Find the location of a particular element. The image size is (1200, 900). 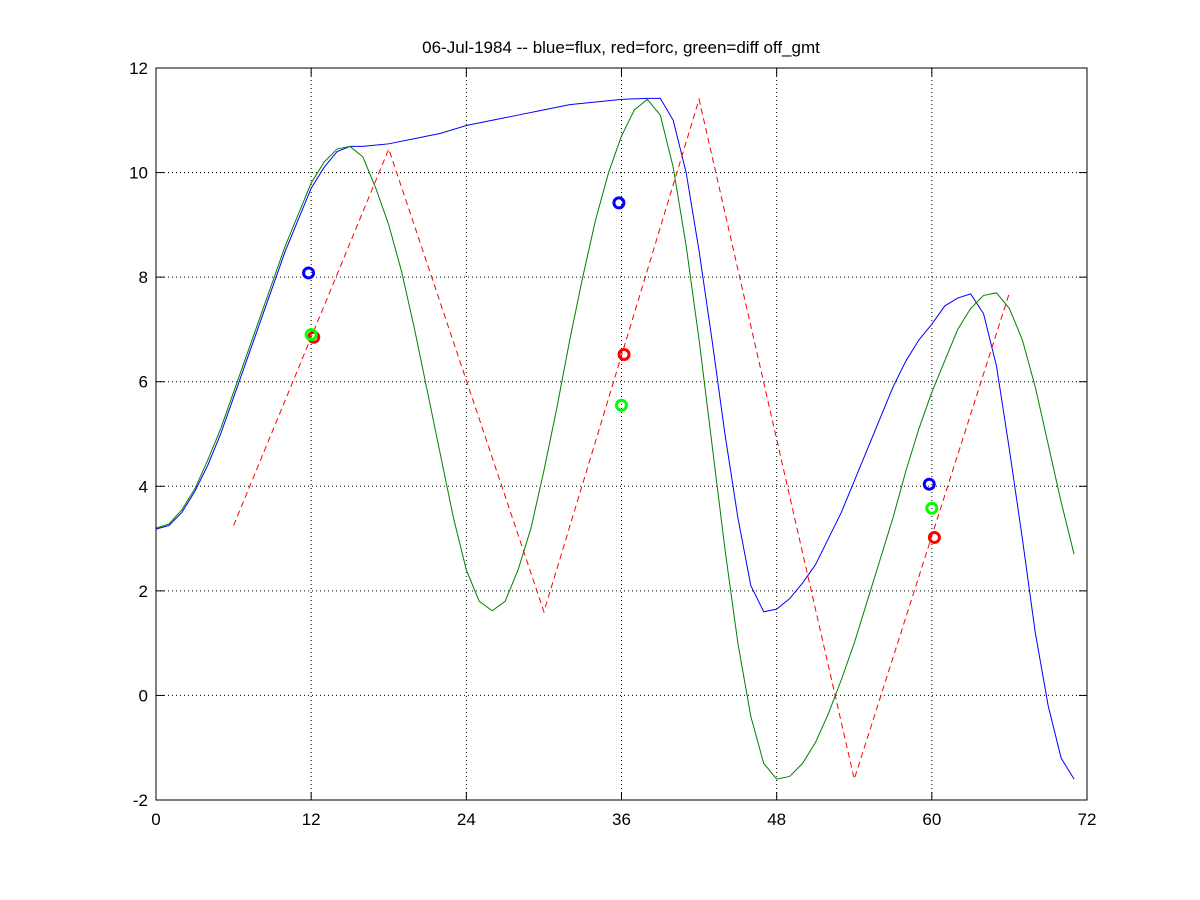

y-tick-label: 6 is located at coordinates (143, 382).